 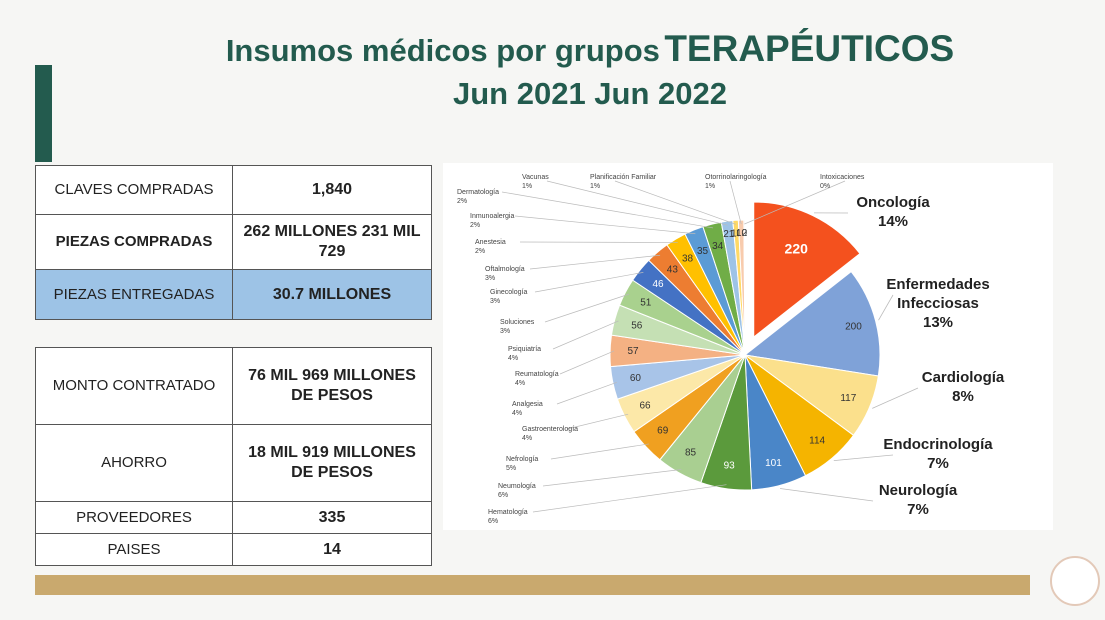 I want to click on cell: PROVEEDORES, so click(x=134, y=517).